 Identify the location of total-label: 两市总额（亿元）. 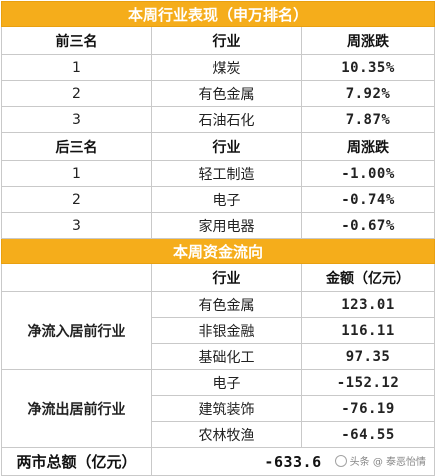
(76, 461).